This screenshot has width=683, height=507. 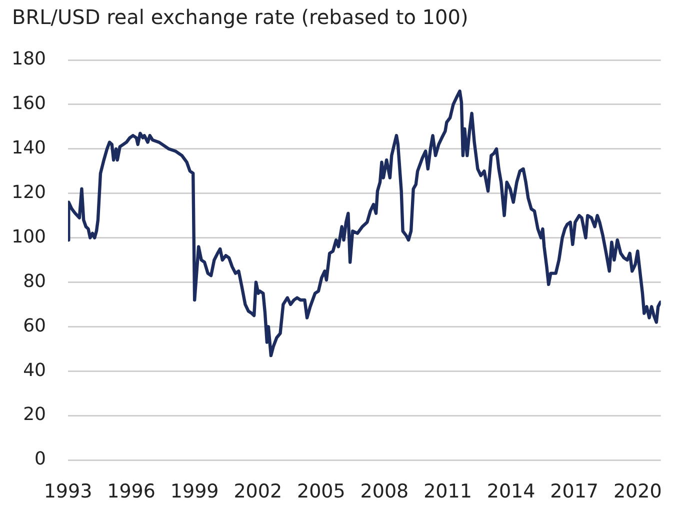 I want to click on y-tick-label: 180, so click(x=29, y=59).